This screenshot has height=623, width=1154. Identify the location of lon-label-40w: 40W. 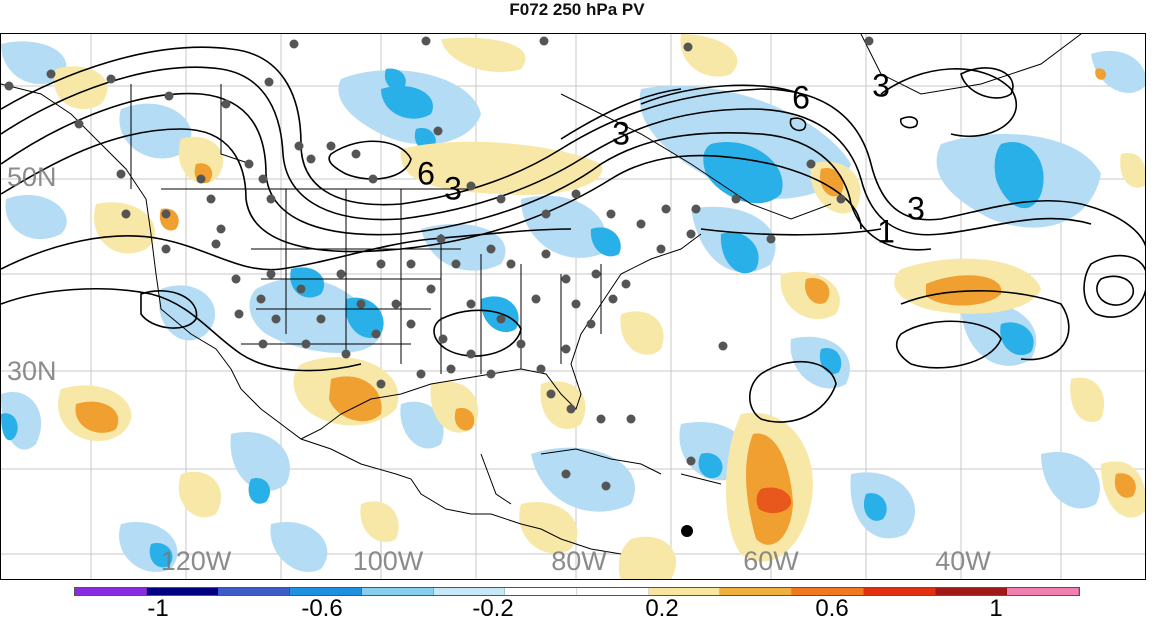
(963, 561).